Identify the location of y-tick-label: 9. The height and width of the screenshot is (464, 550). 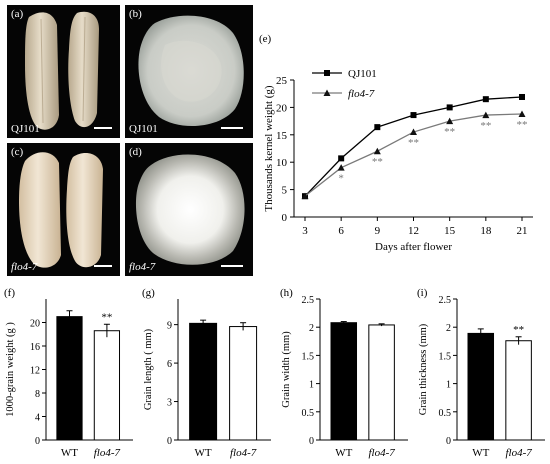
(169, 326).